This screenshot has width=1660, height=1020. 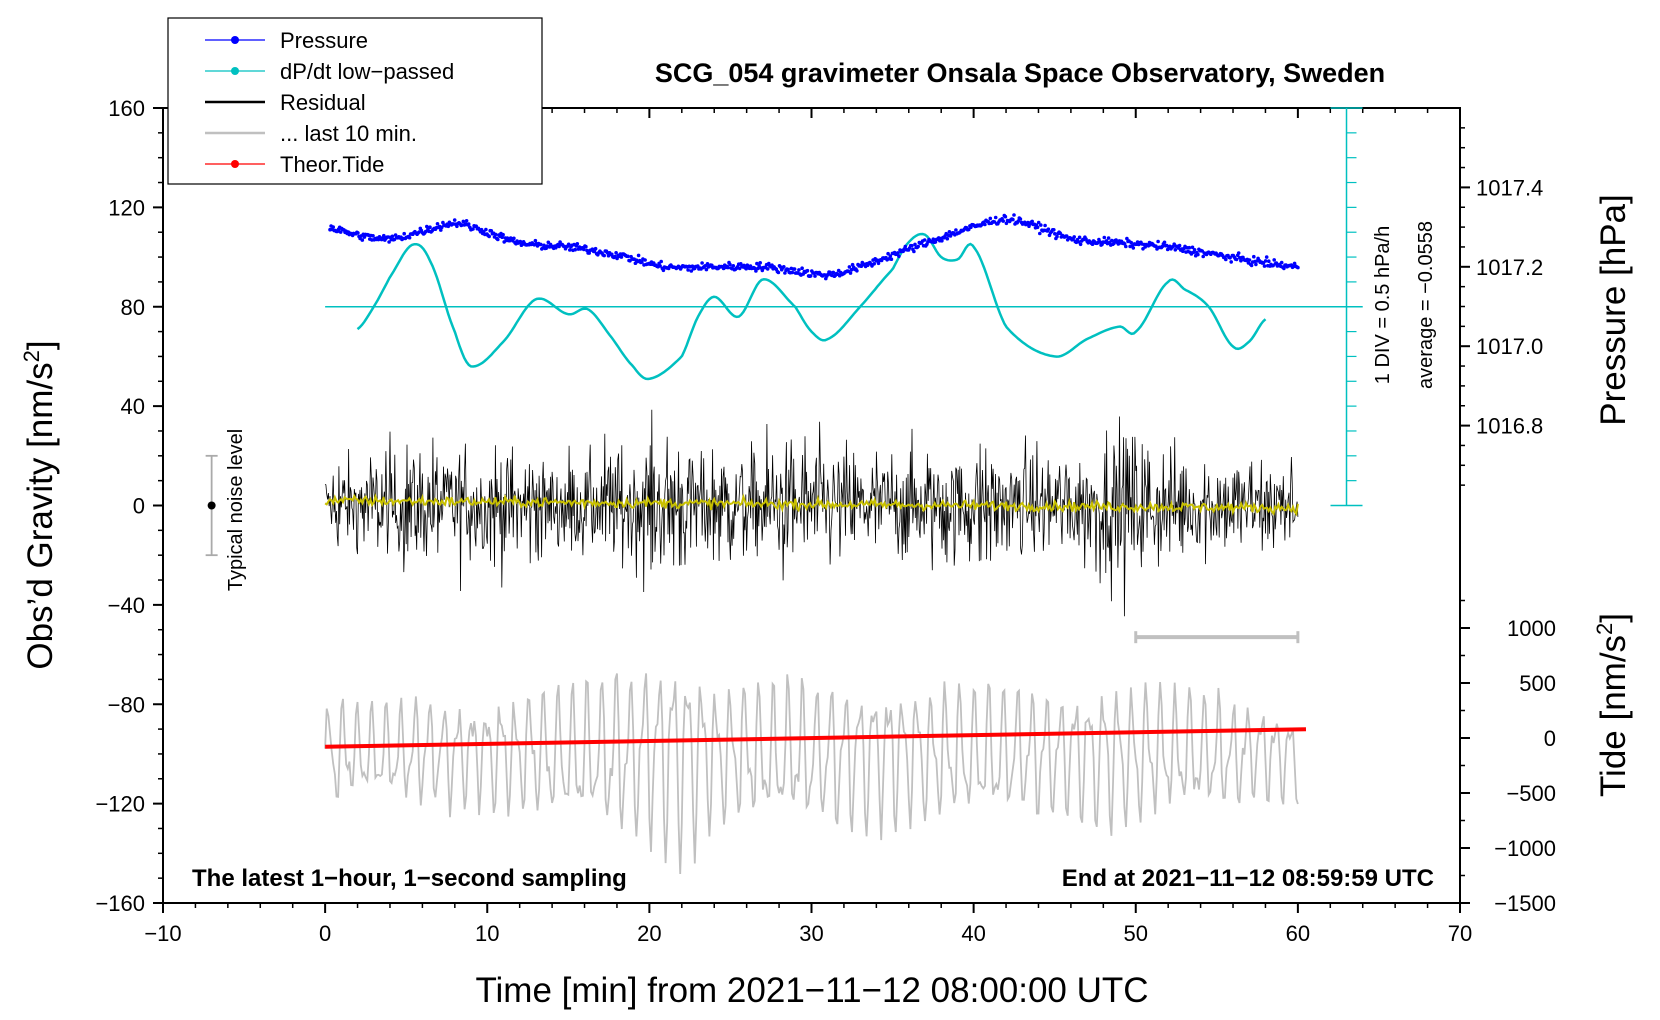 I want to click on y-left-tick-label: 120, so click(x=126, y=207).